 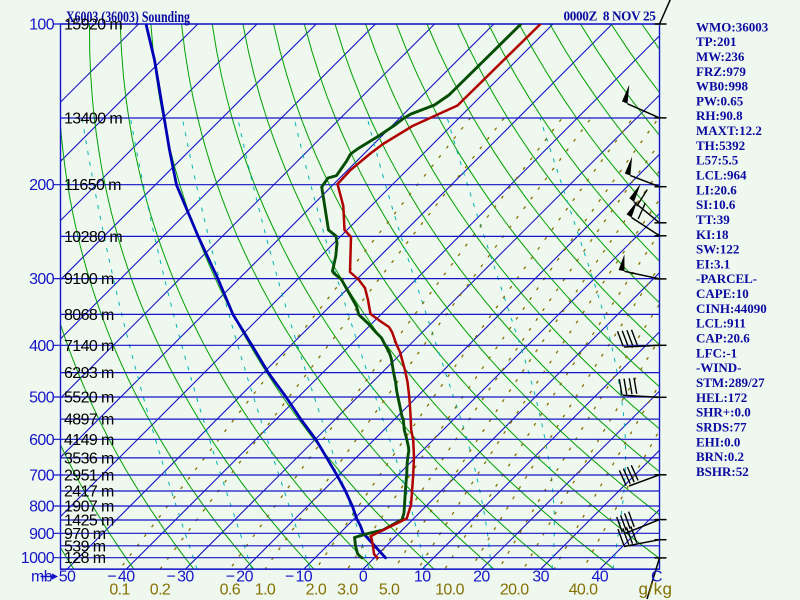 What do you see at coordinates (265, 590) in the screenshot?
I see `svg-text: 1.0` at bounding box center [265, 590].